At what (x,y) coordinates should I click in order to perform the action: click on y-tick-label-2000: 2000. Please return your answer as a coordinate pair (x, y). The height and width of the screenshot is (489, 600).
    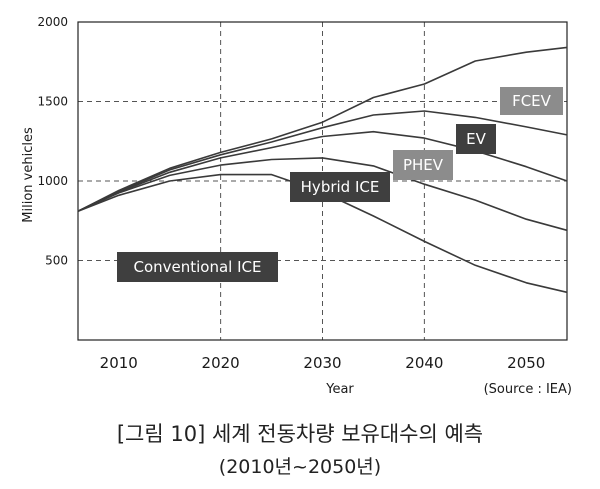
    Looking at the image, I should click on (52, 22).